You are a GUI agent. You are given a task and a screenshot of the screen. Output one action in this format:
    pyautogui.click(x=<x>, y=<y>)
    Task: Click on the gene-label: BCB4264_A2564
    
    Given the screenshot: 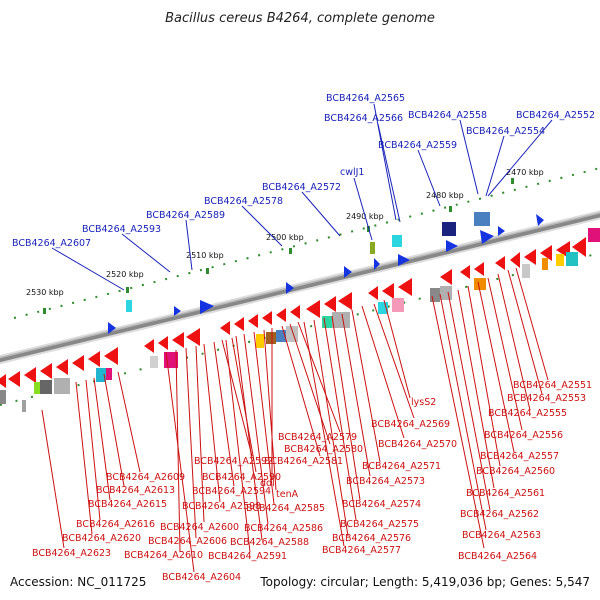 What is the action you would take?
    pyautogui.click(x=497, y=556)
    